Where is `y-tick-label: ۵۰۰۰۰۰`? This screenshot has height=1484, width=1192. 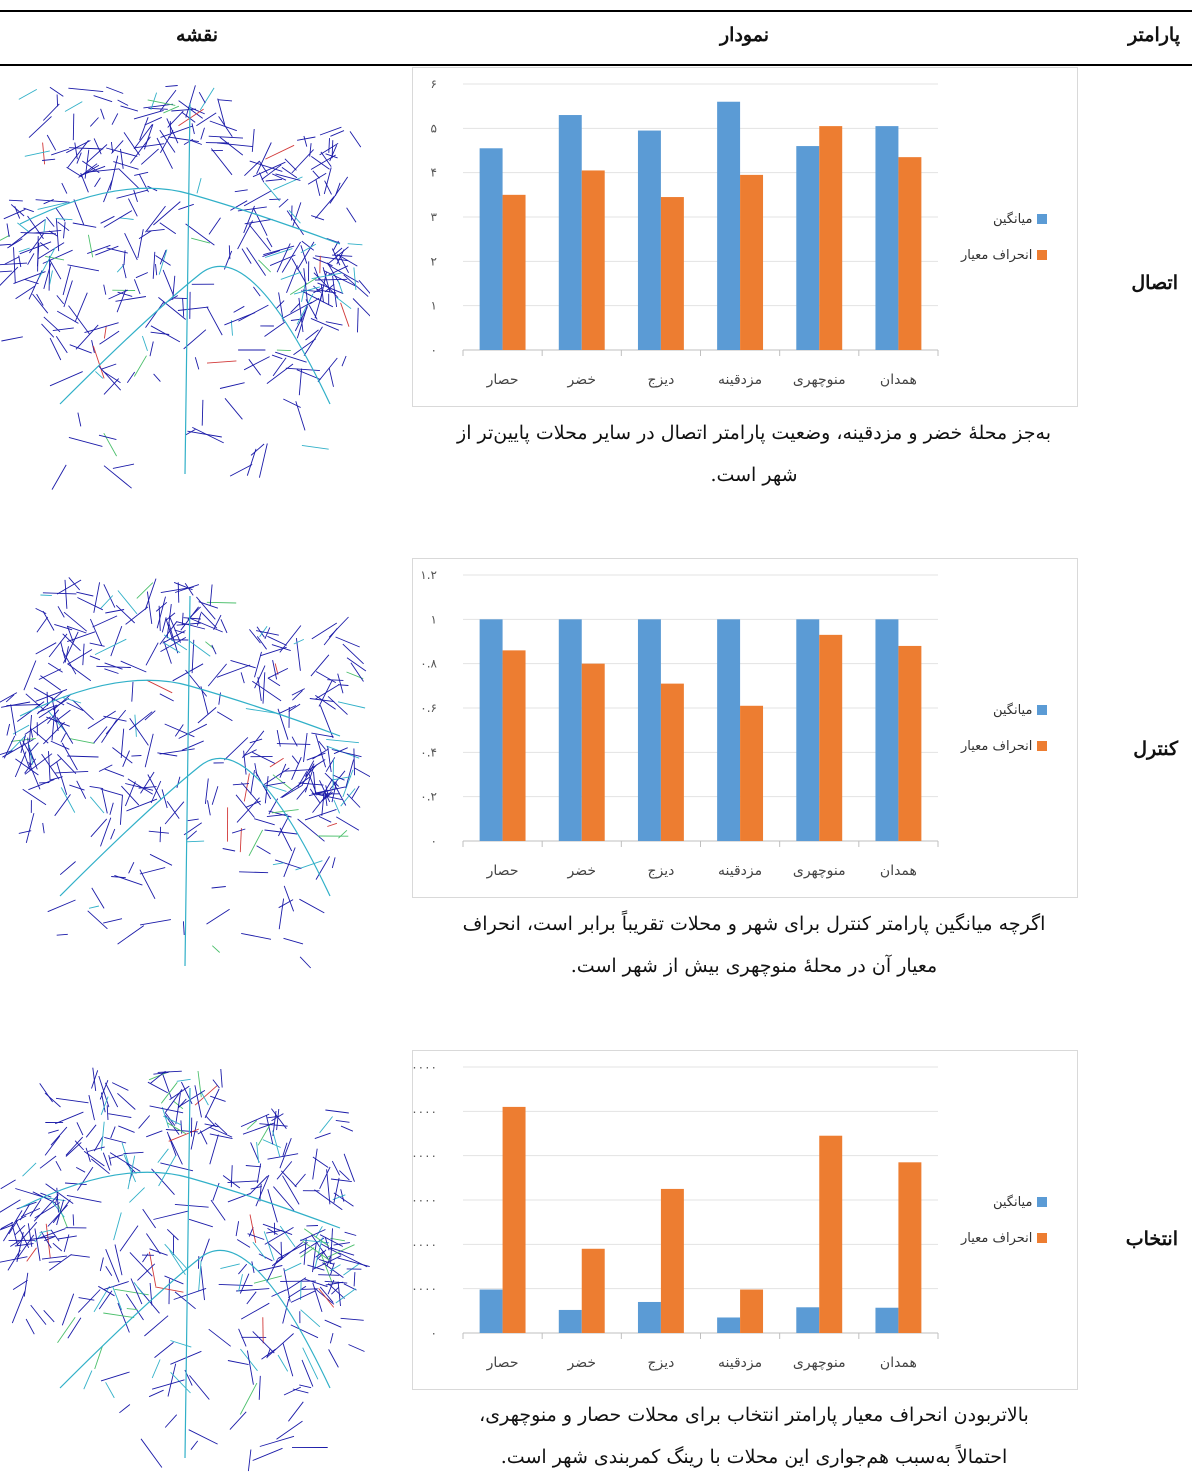
y-tick-label: ۵۰۰۰۰۰ is located at coordinates (425, 1111).